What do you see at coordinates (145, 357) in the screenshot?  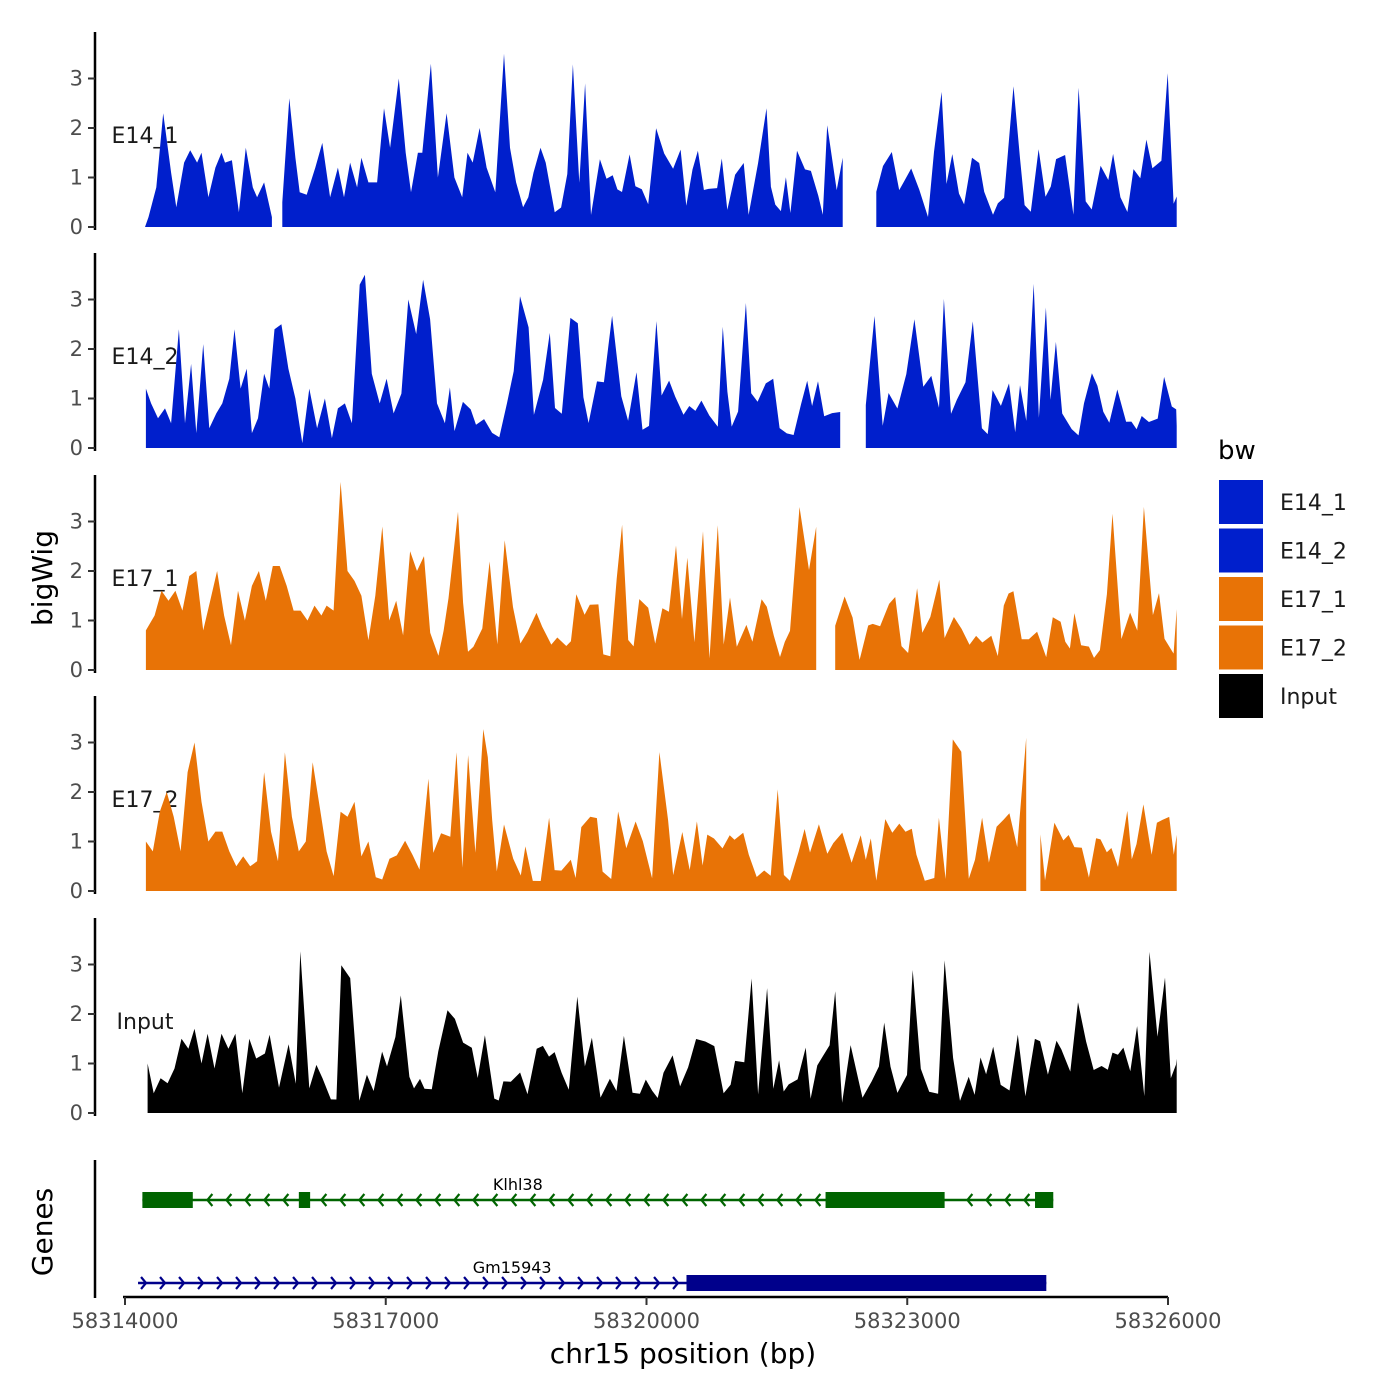 I see `strip-label-E14_2: E14_2` at bounding box center [145, 357].